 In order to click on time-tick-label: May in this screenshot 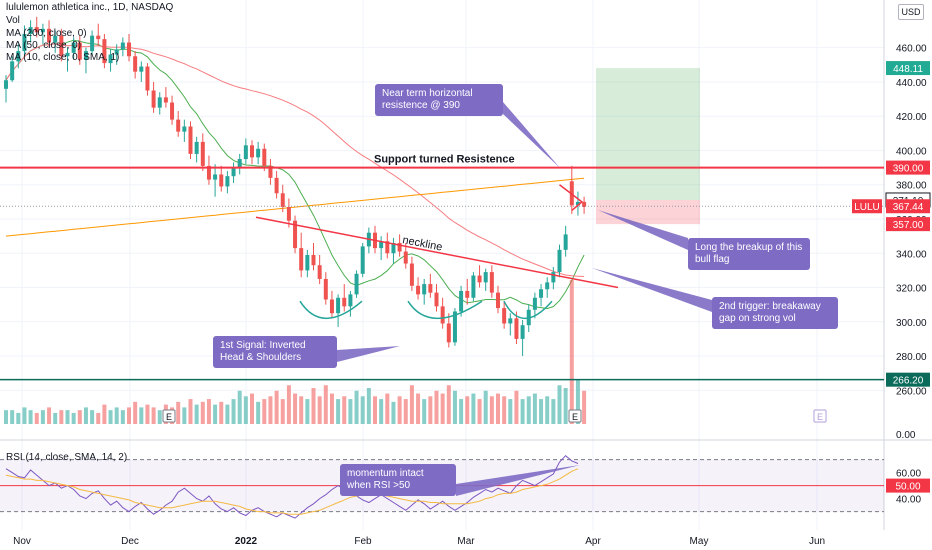, I will do `click(699, 541)`.